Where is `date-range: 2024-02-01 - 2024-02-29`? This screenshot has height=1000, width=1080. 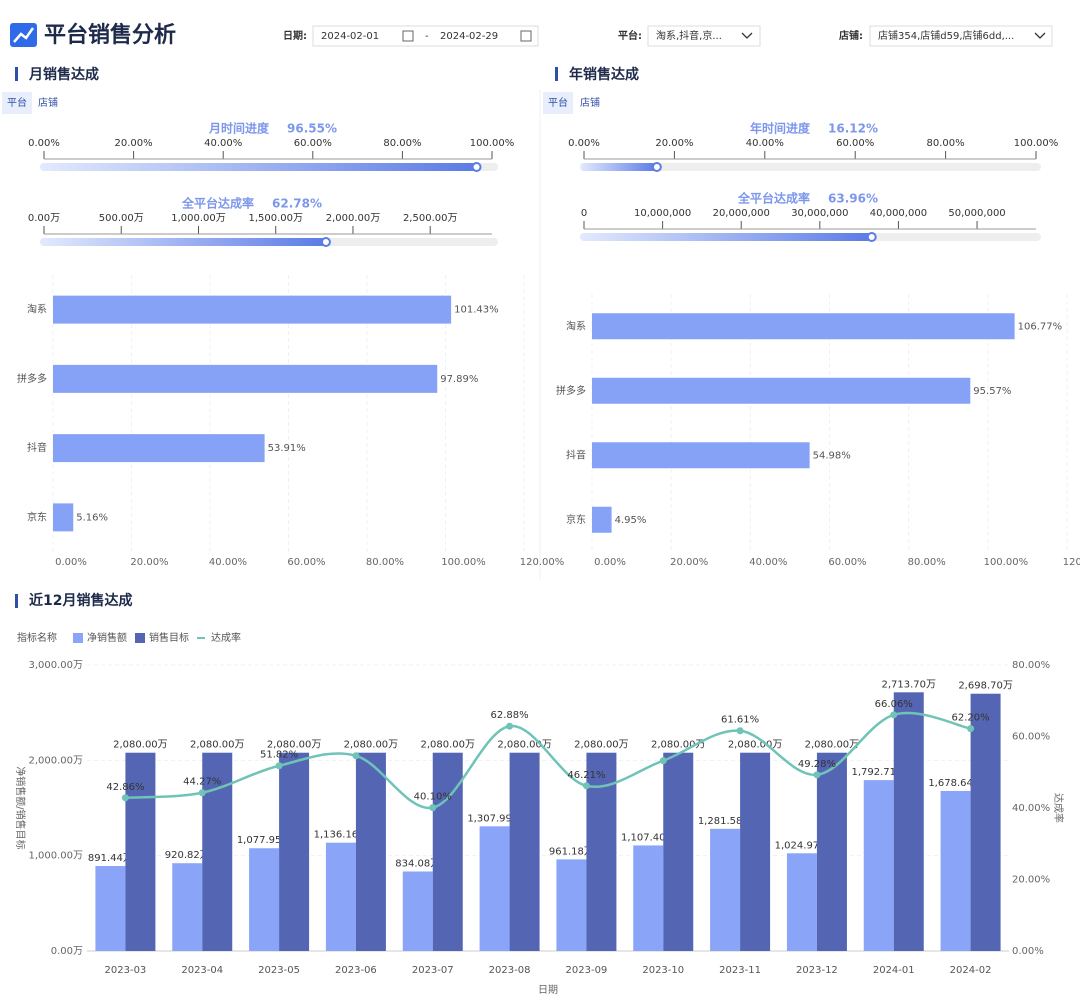
date-range: 2024-02-01 - 2024-02-29 is located at coordinates (425, 36).